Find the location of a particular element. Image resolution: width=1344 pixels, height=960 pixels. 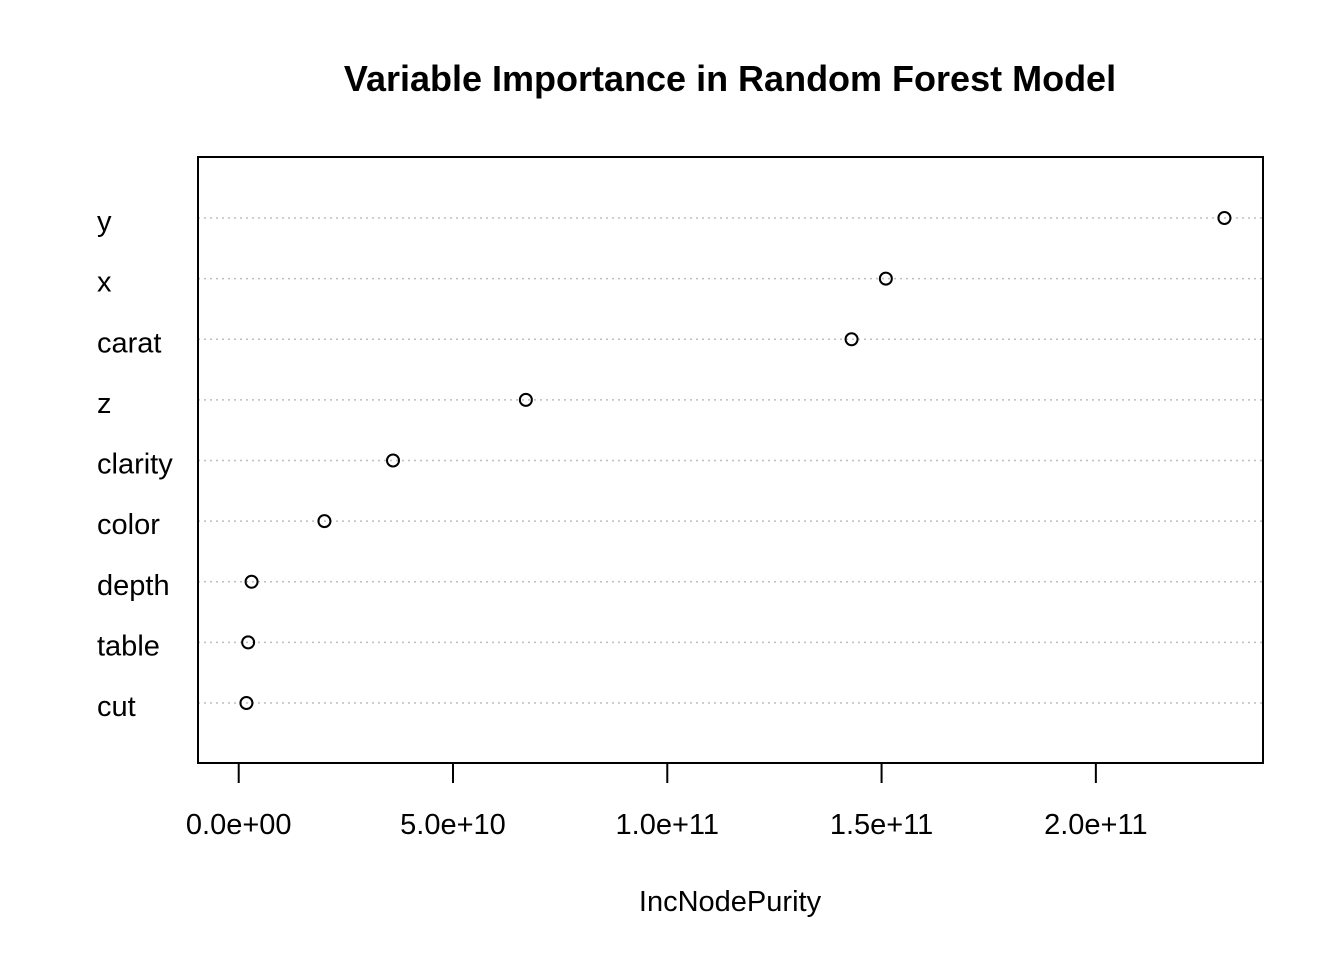

category-label-depth: depth is located at coordinates (133, 586).